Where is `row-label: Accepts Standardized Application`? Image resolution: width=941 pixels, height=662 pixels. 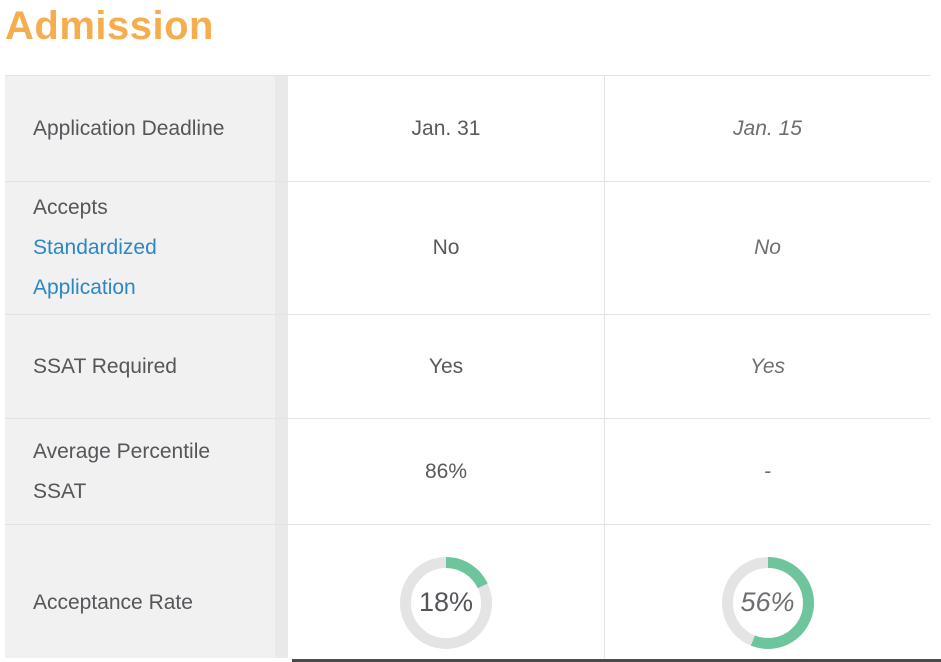 row-label: Accepts Standardized Application is located at coordinates (140, 248).